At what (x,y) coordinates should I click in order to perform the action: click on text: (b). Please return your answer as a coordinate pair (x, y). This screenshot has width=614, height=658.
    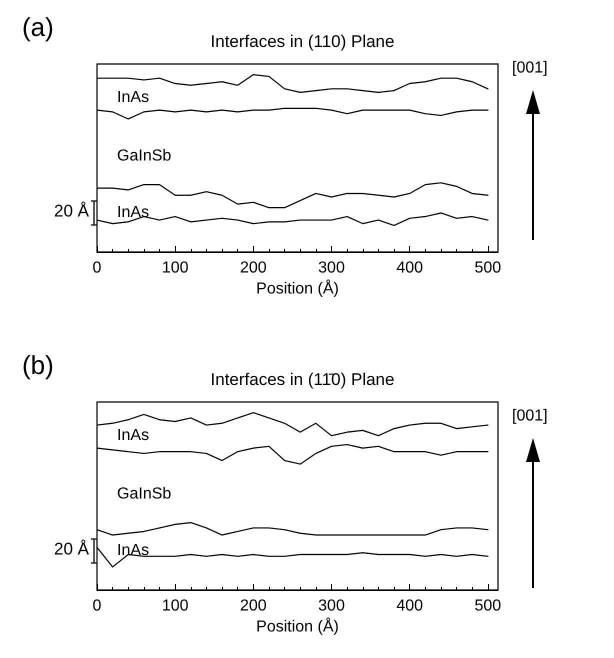
    Looking at the image, I should click on (38, 365).